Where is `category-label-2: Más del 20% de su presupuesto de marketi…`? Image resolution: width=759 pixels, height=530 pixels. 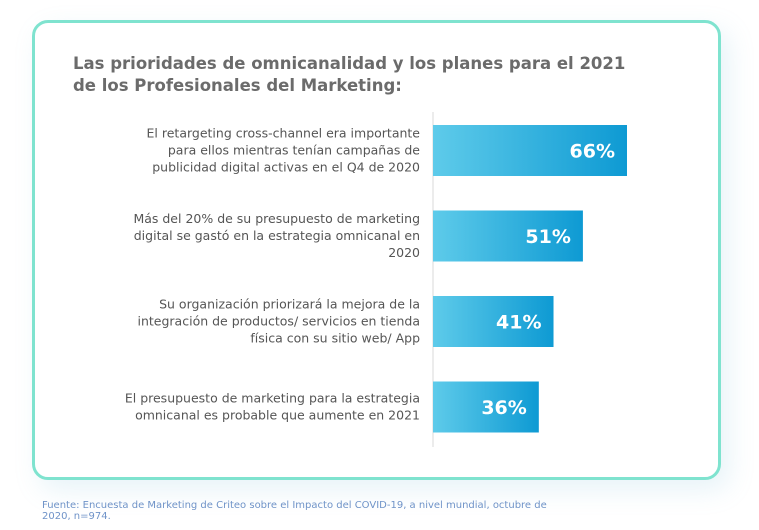 category-label-2: Más del 20% de su presupuesto de marketi… is located at coordinates (276, 235).